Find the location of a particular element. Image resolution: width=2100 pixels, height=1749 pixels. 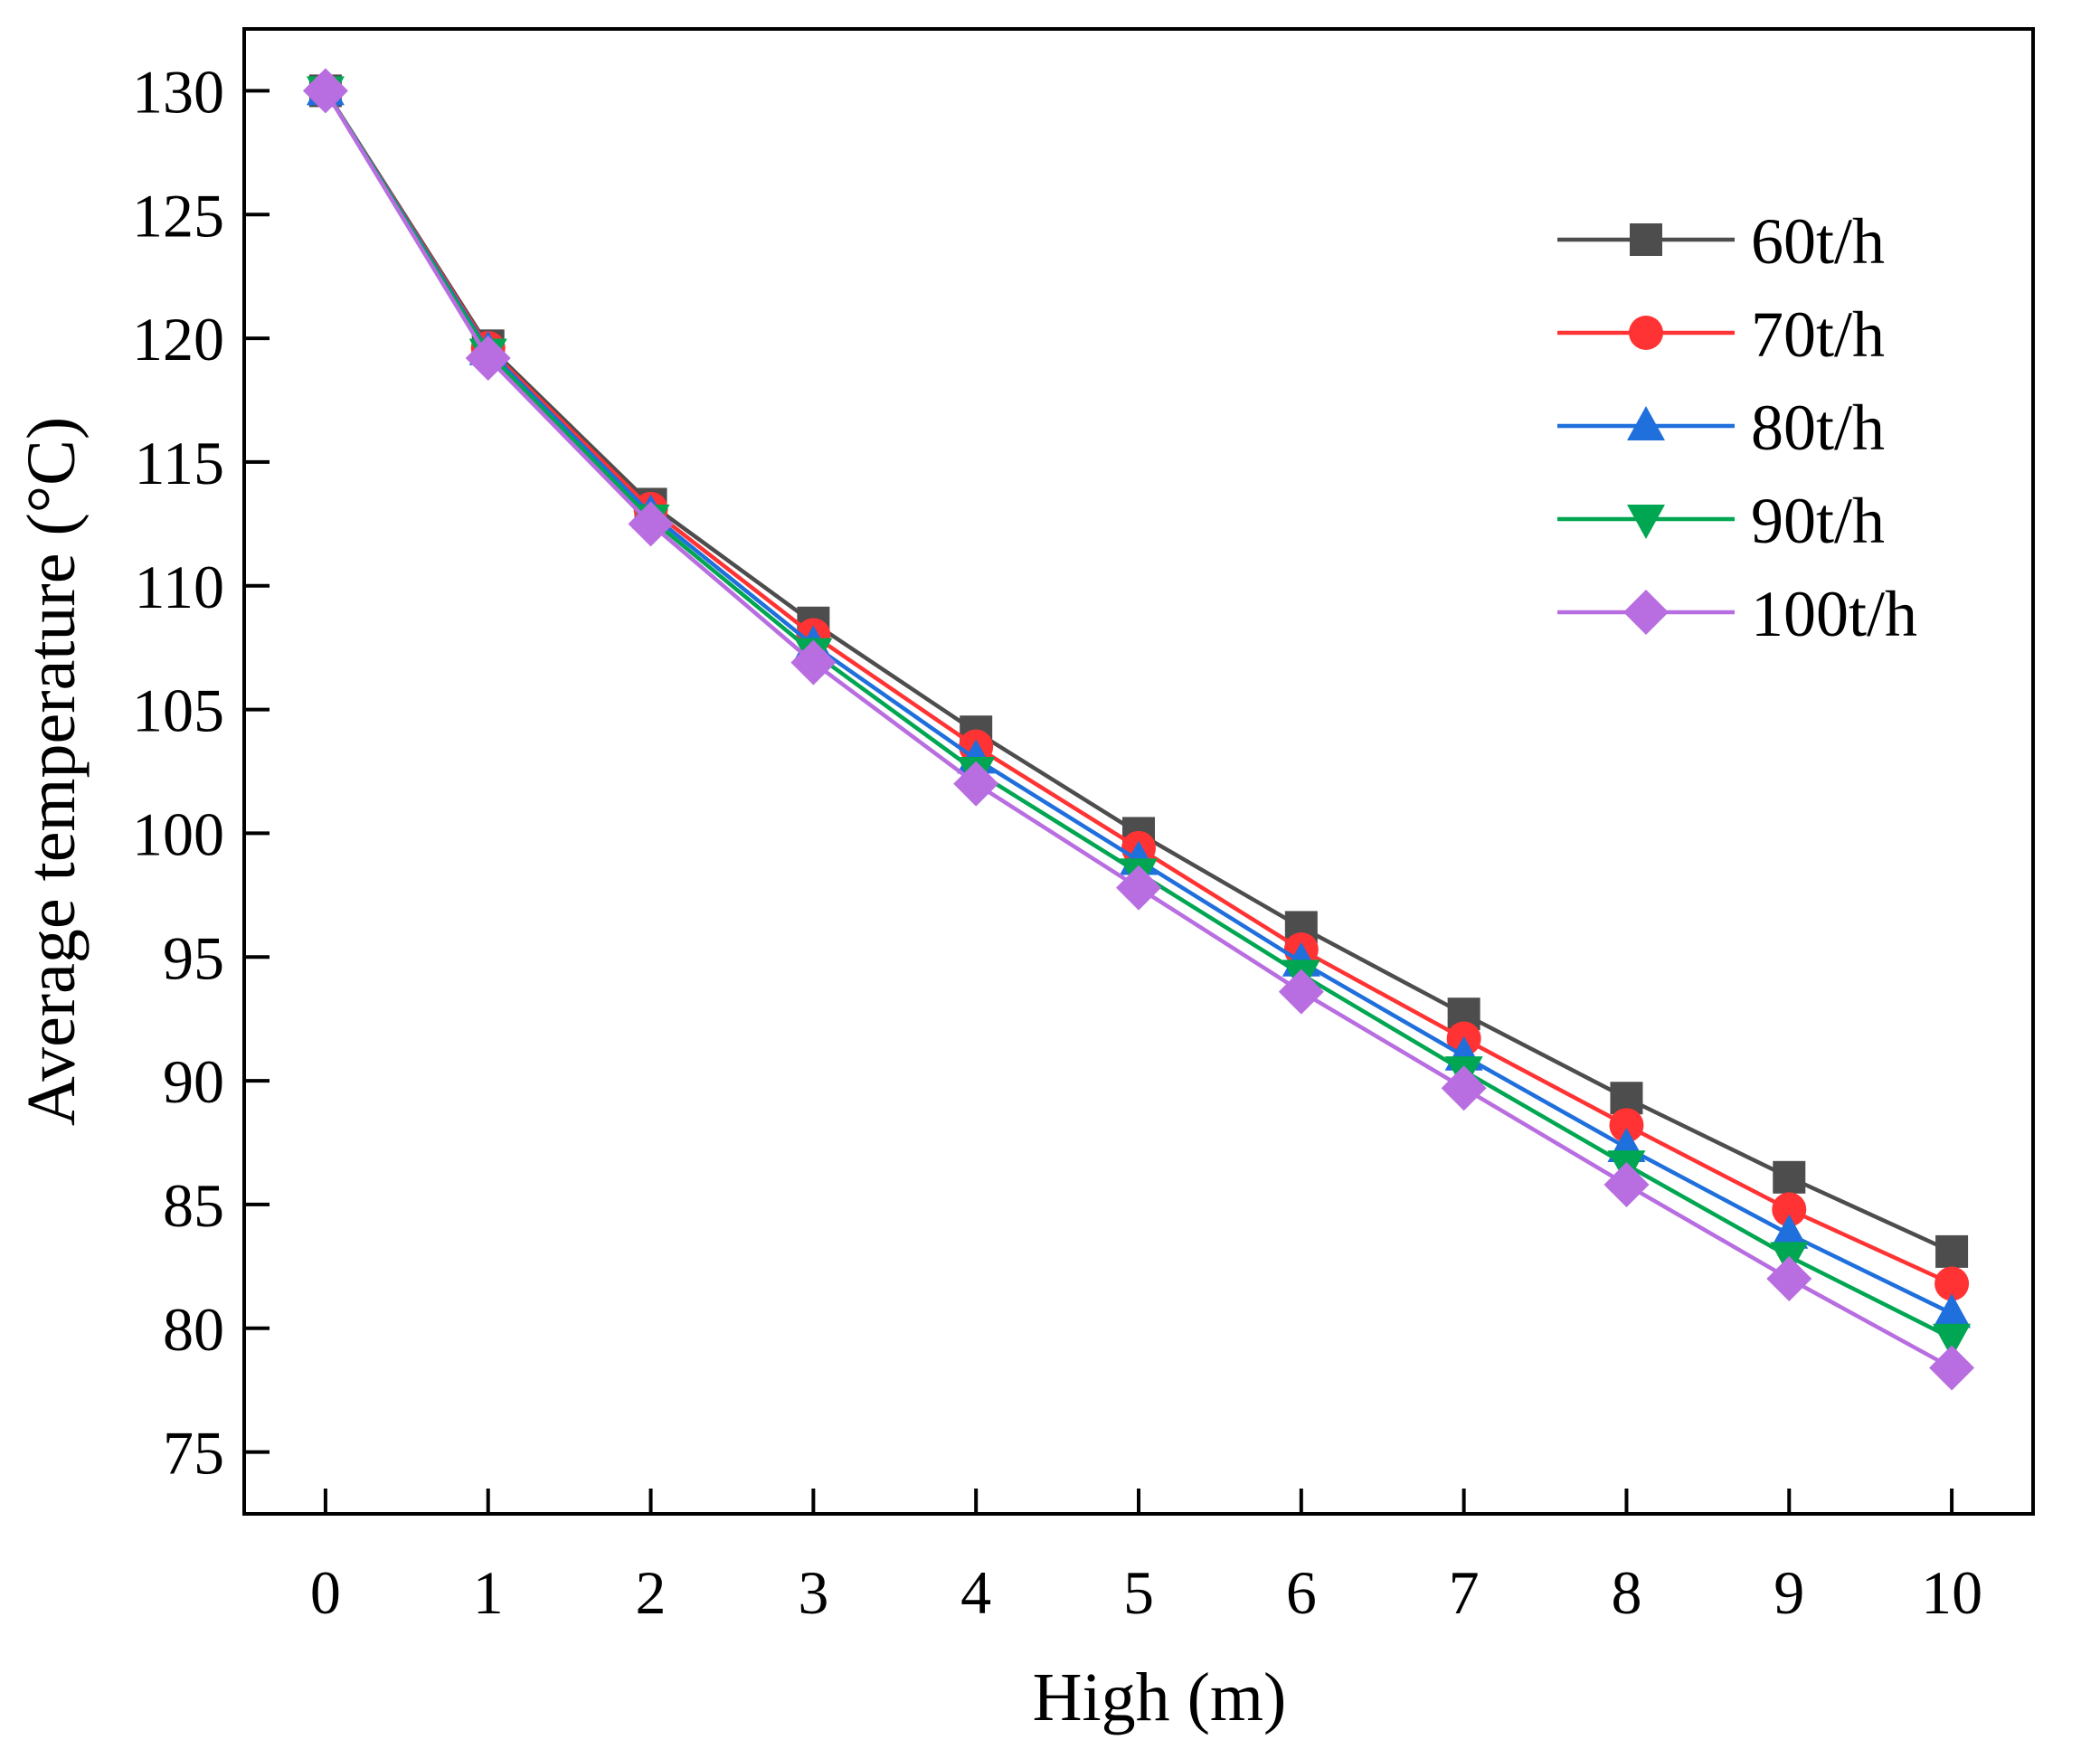

y-tick-label: 85 is located at coordinates (193, 1205).